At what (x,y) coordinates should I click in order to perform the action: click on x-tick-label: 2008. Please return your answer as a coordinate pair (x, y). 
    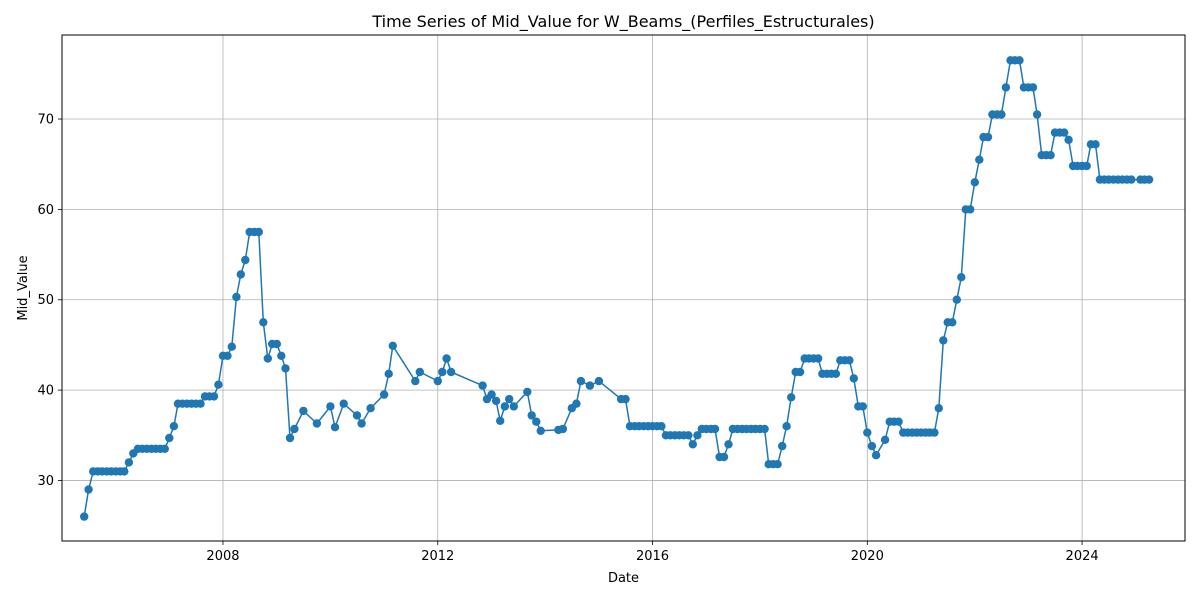
    Looking at the image, I should click on (222, 556).